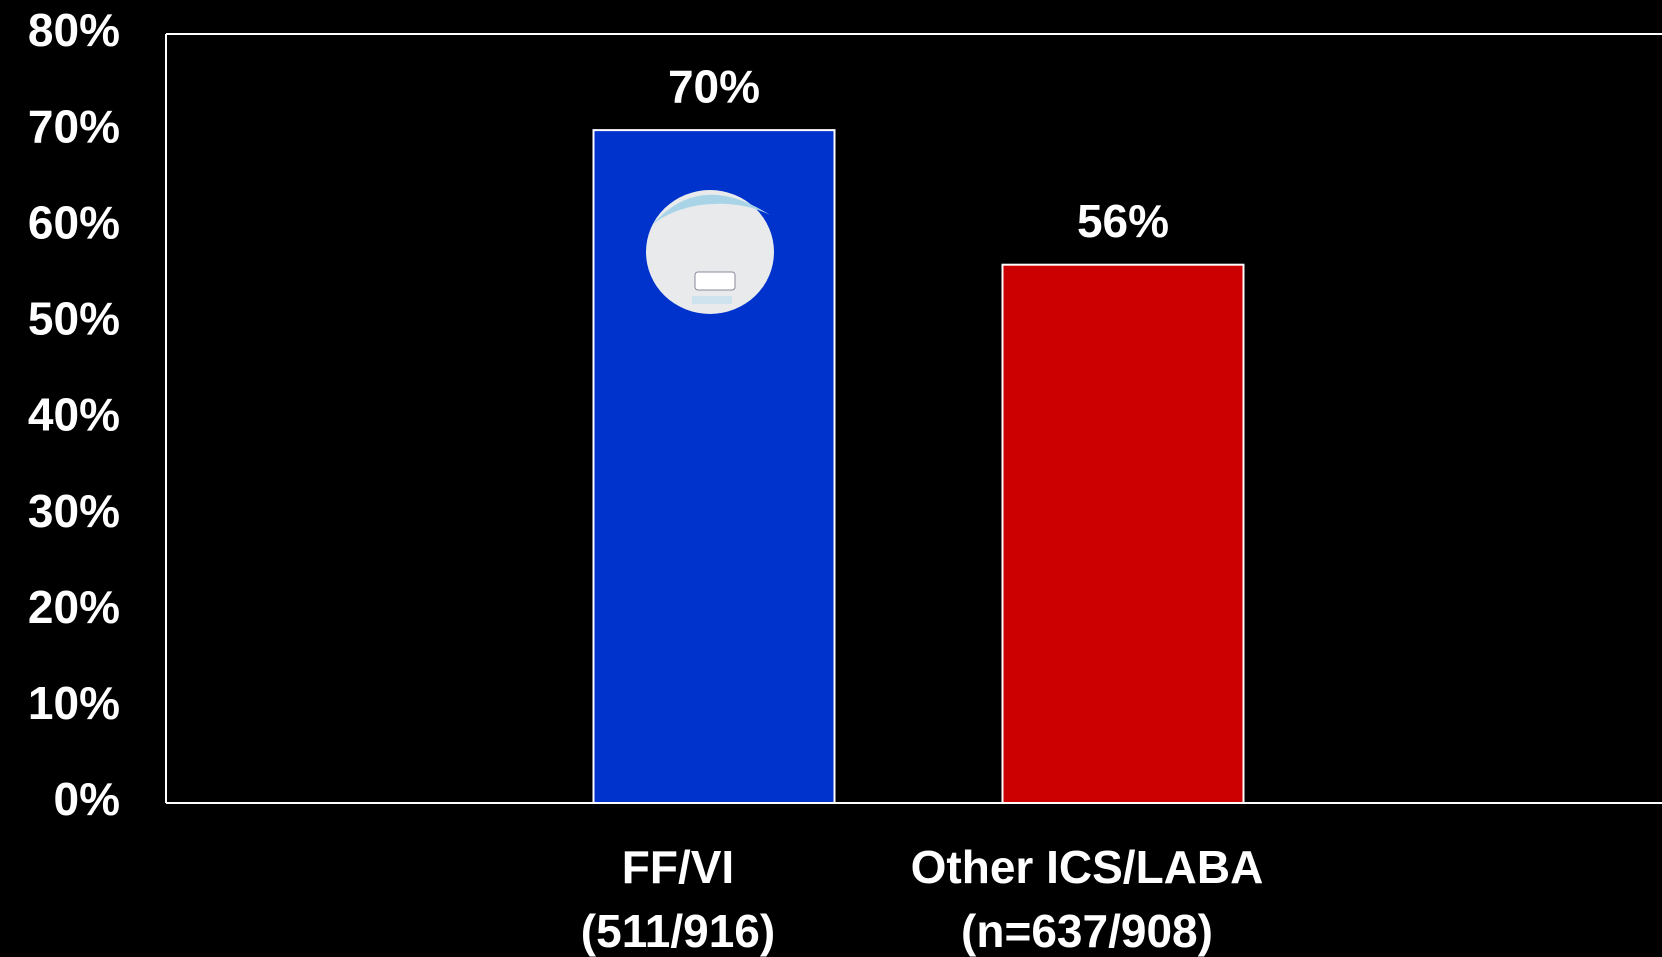 The width and height of the screenshot is (1662, 957). I want to click on y-tick-label: 70%, so click(74, 126).